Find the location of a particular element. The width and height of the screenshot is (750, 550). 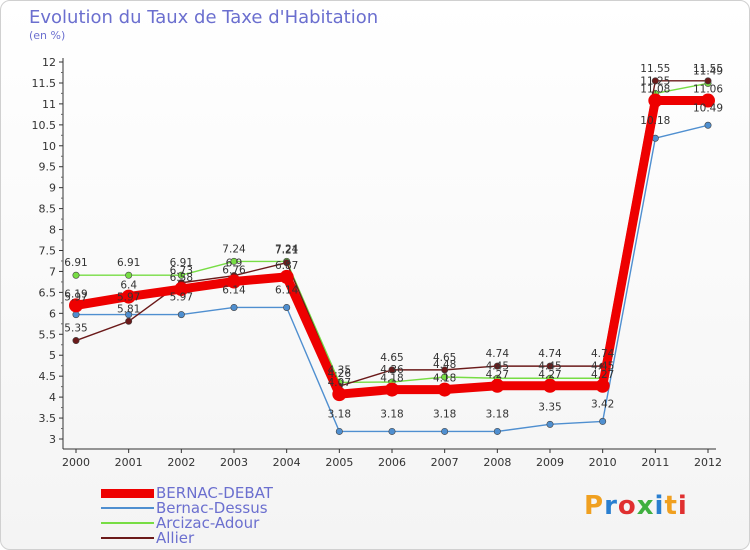

legend-label: Bernac-Dessus is located at coordinates (212, 508).